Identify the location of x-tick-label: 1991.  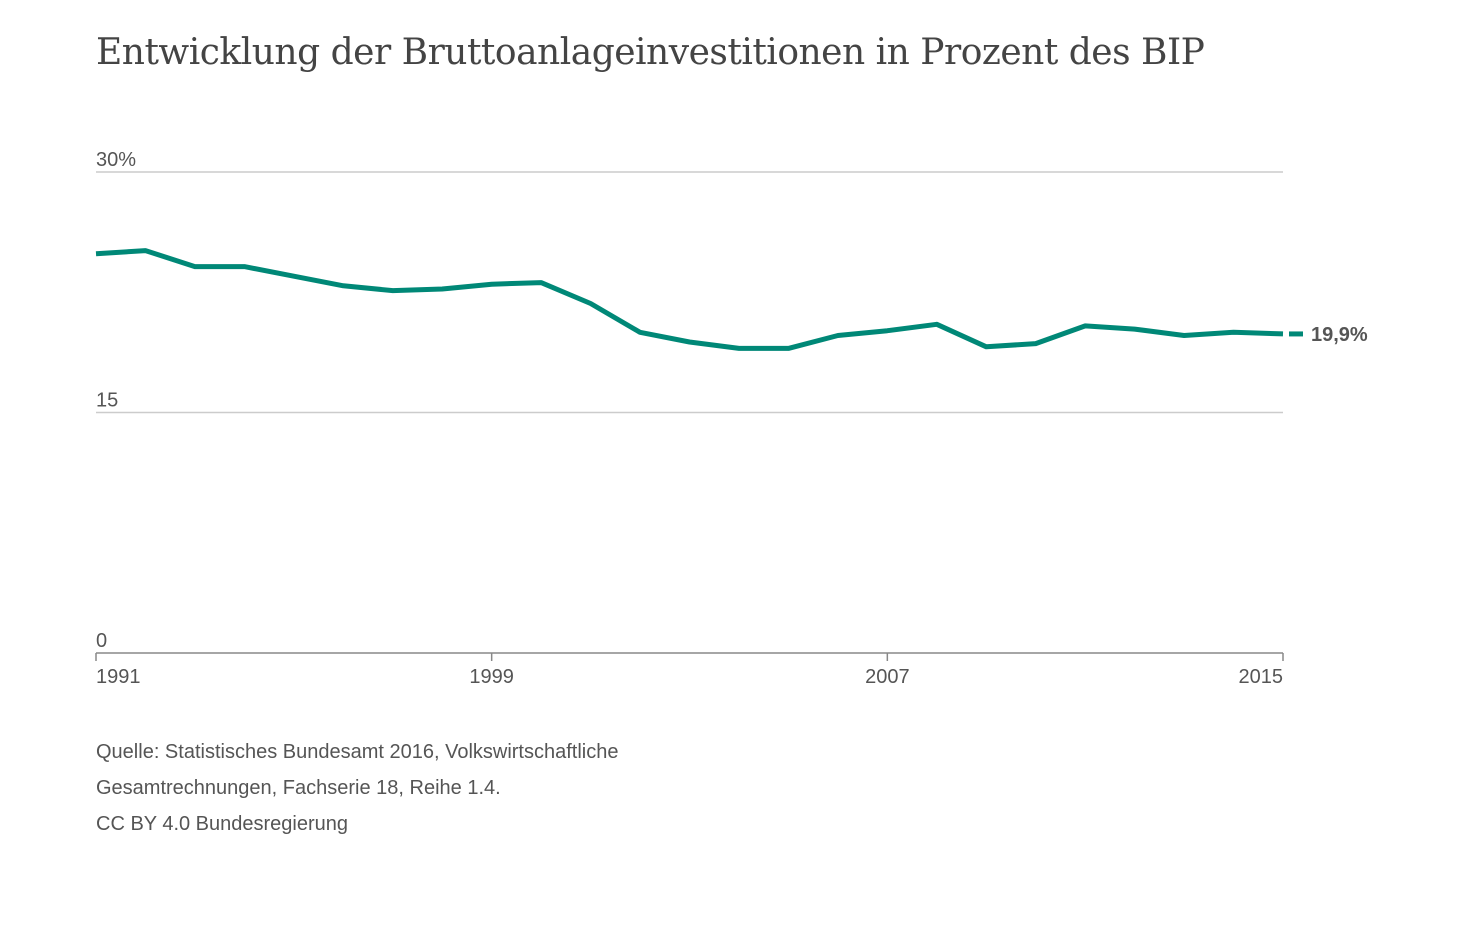
(118, 677).